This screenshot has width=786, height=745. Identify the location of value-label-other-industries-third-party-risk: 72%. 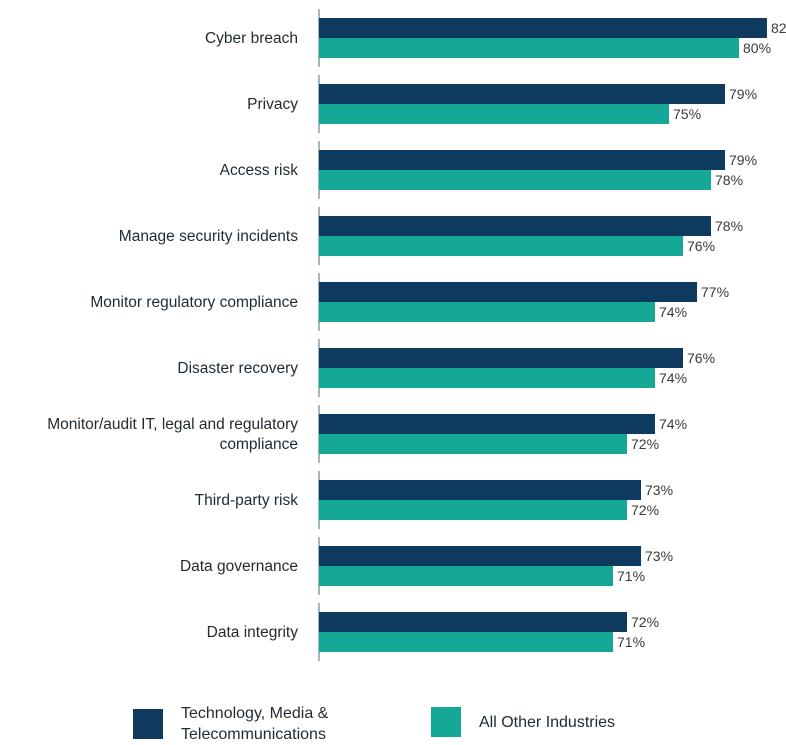
(645, 510).